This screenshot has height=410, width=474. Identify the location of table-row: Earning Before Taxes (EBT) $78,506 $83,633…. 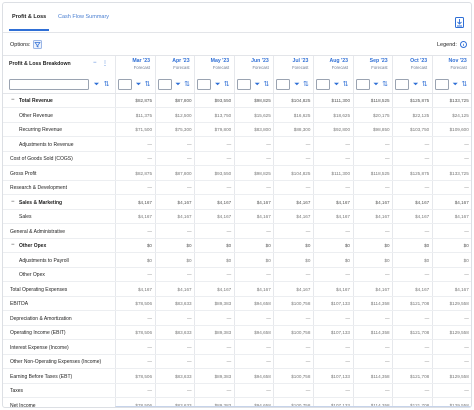
(237, 377).